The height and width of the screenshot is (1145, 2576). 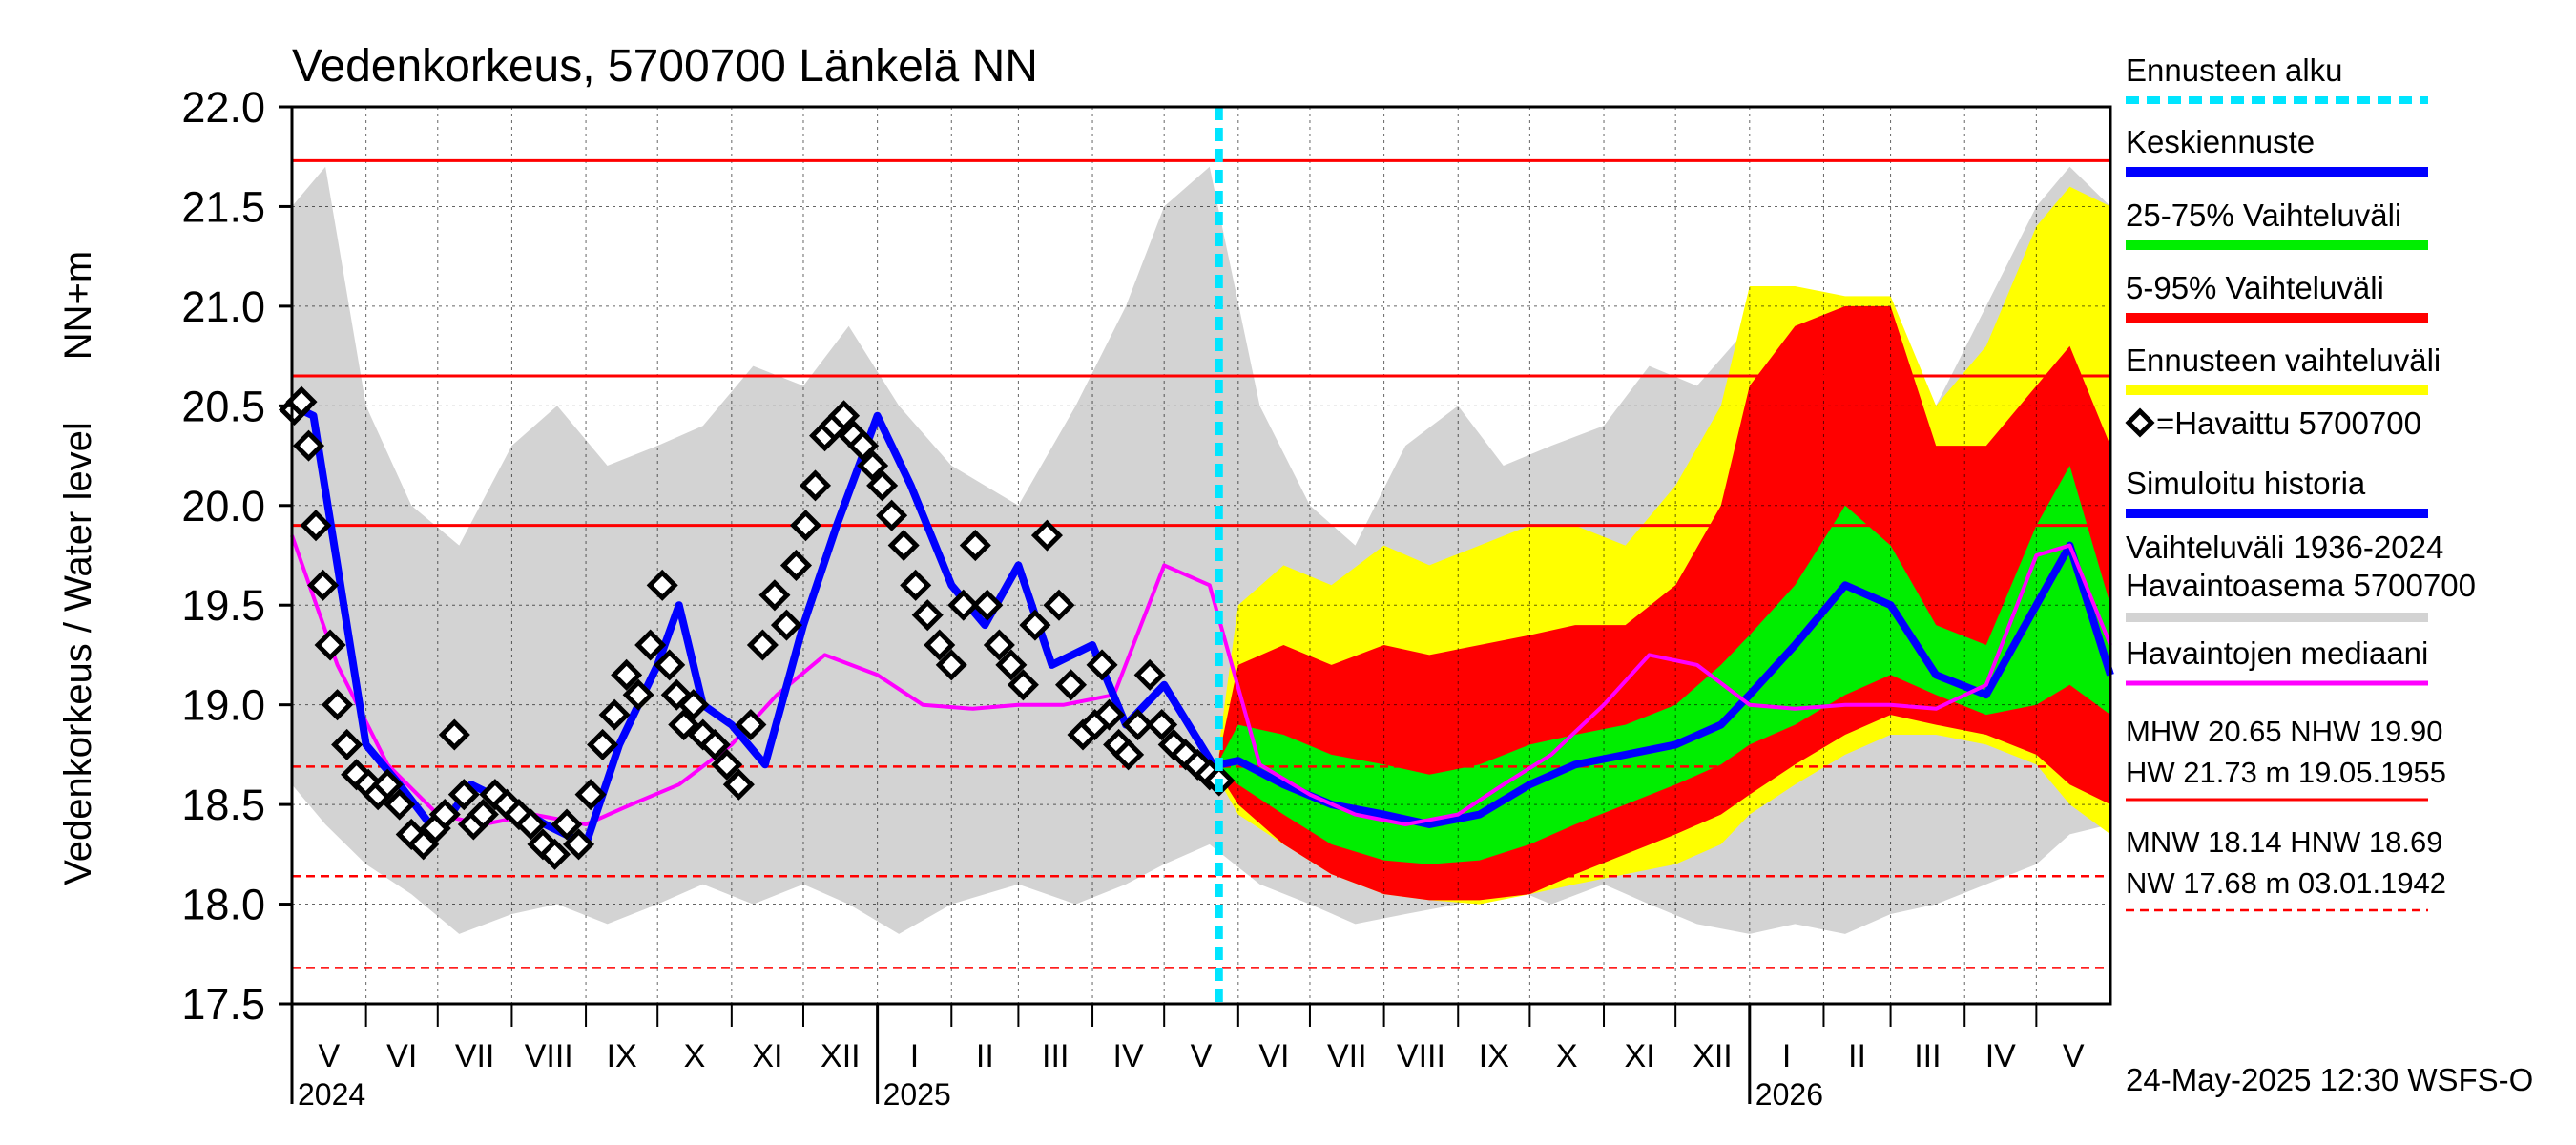 I want to click on month-label-5: X, so click(x=695, y=1056).